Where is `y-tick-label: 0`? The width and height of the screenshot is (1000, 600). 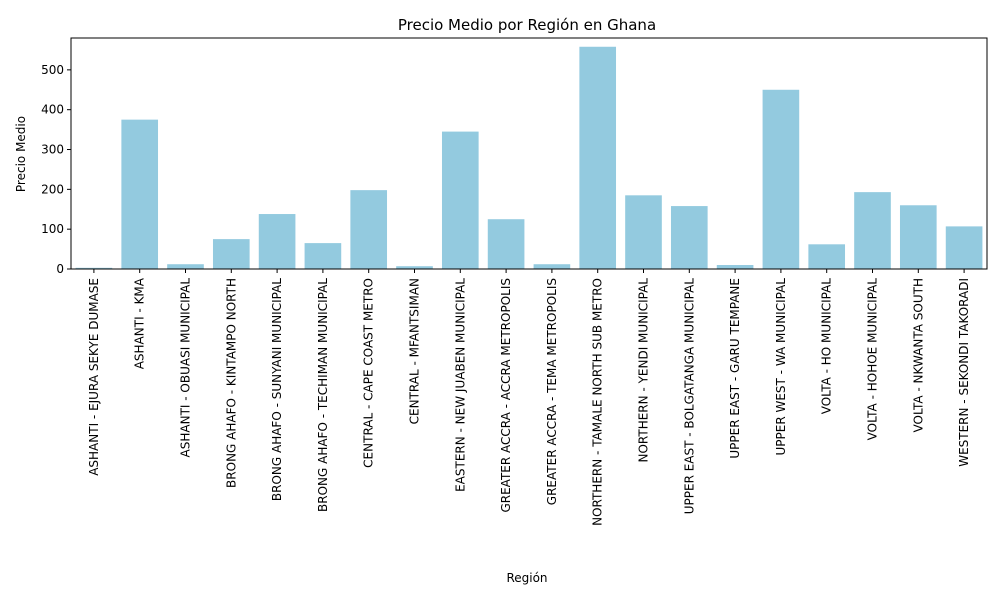 y-tick-label: 0 is located at coordinates (60, 269).